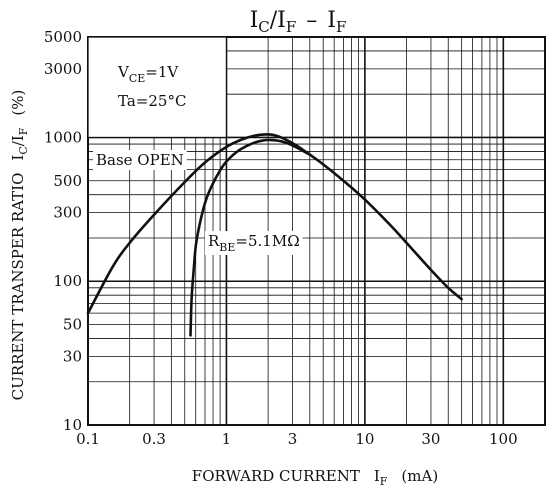  What do you see at coordinates (227, 439) in the screenshot?
I see `x-tick-label: 1` at bounding box center [227, 439].